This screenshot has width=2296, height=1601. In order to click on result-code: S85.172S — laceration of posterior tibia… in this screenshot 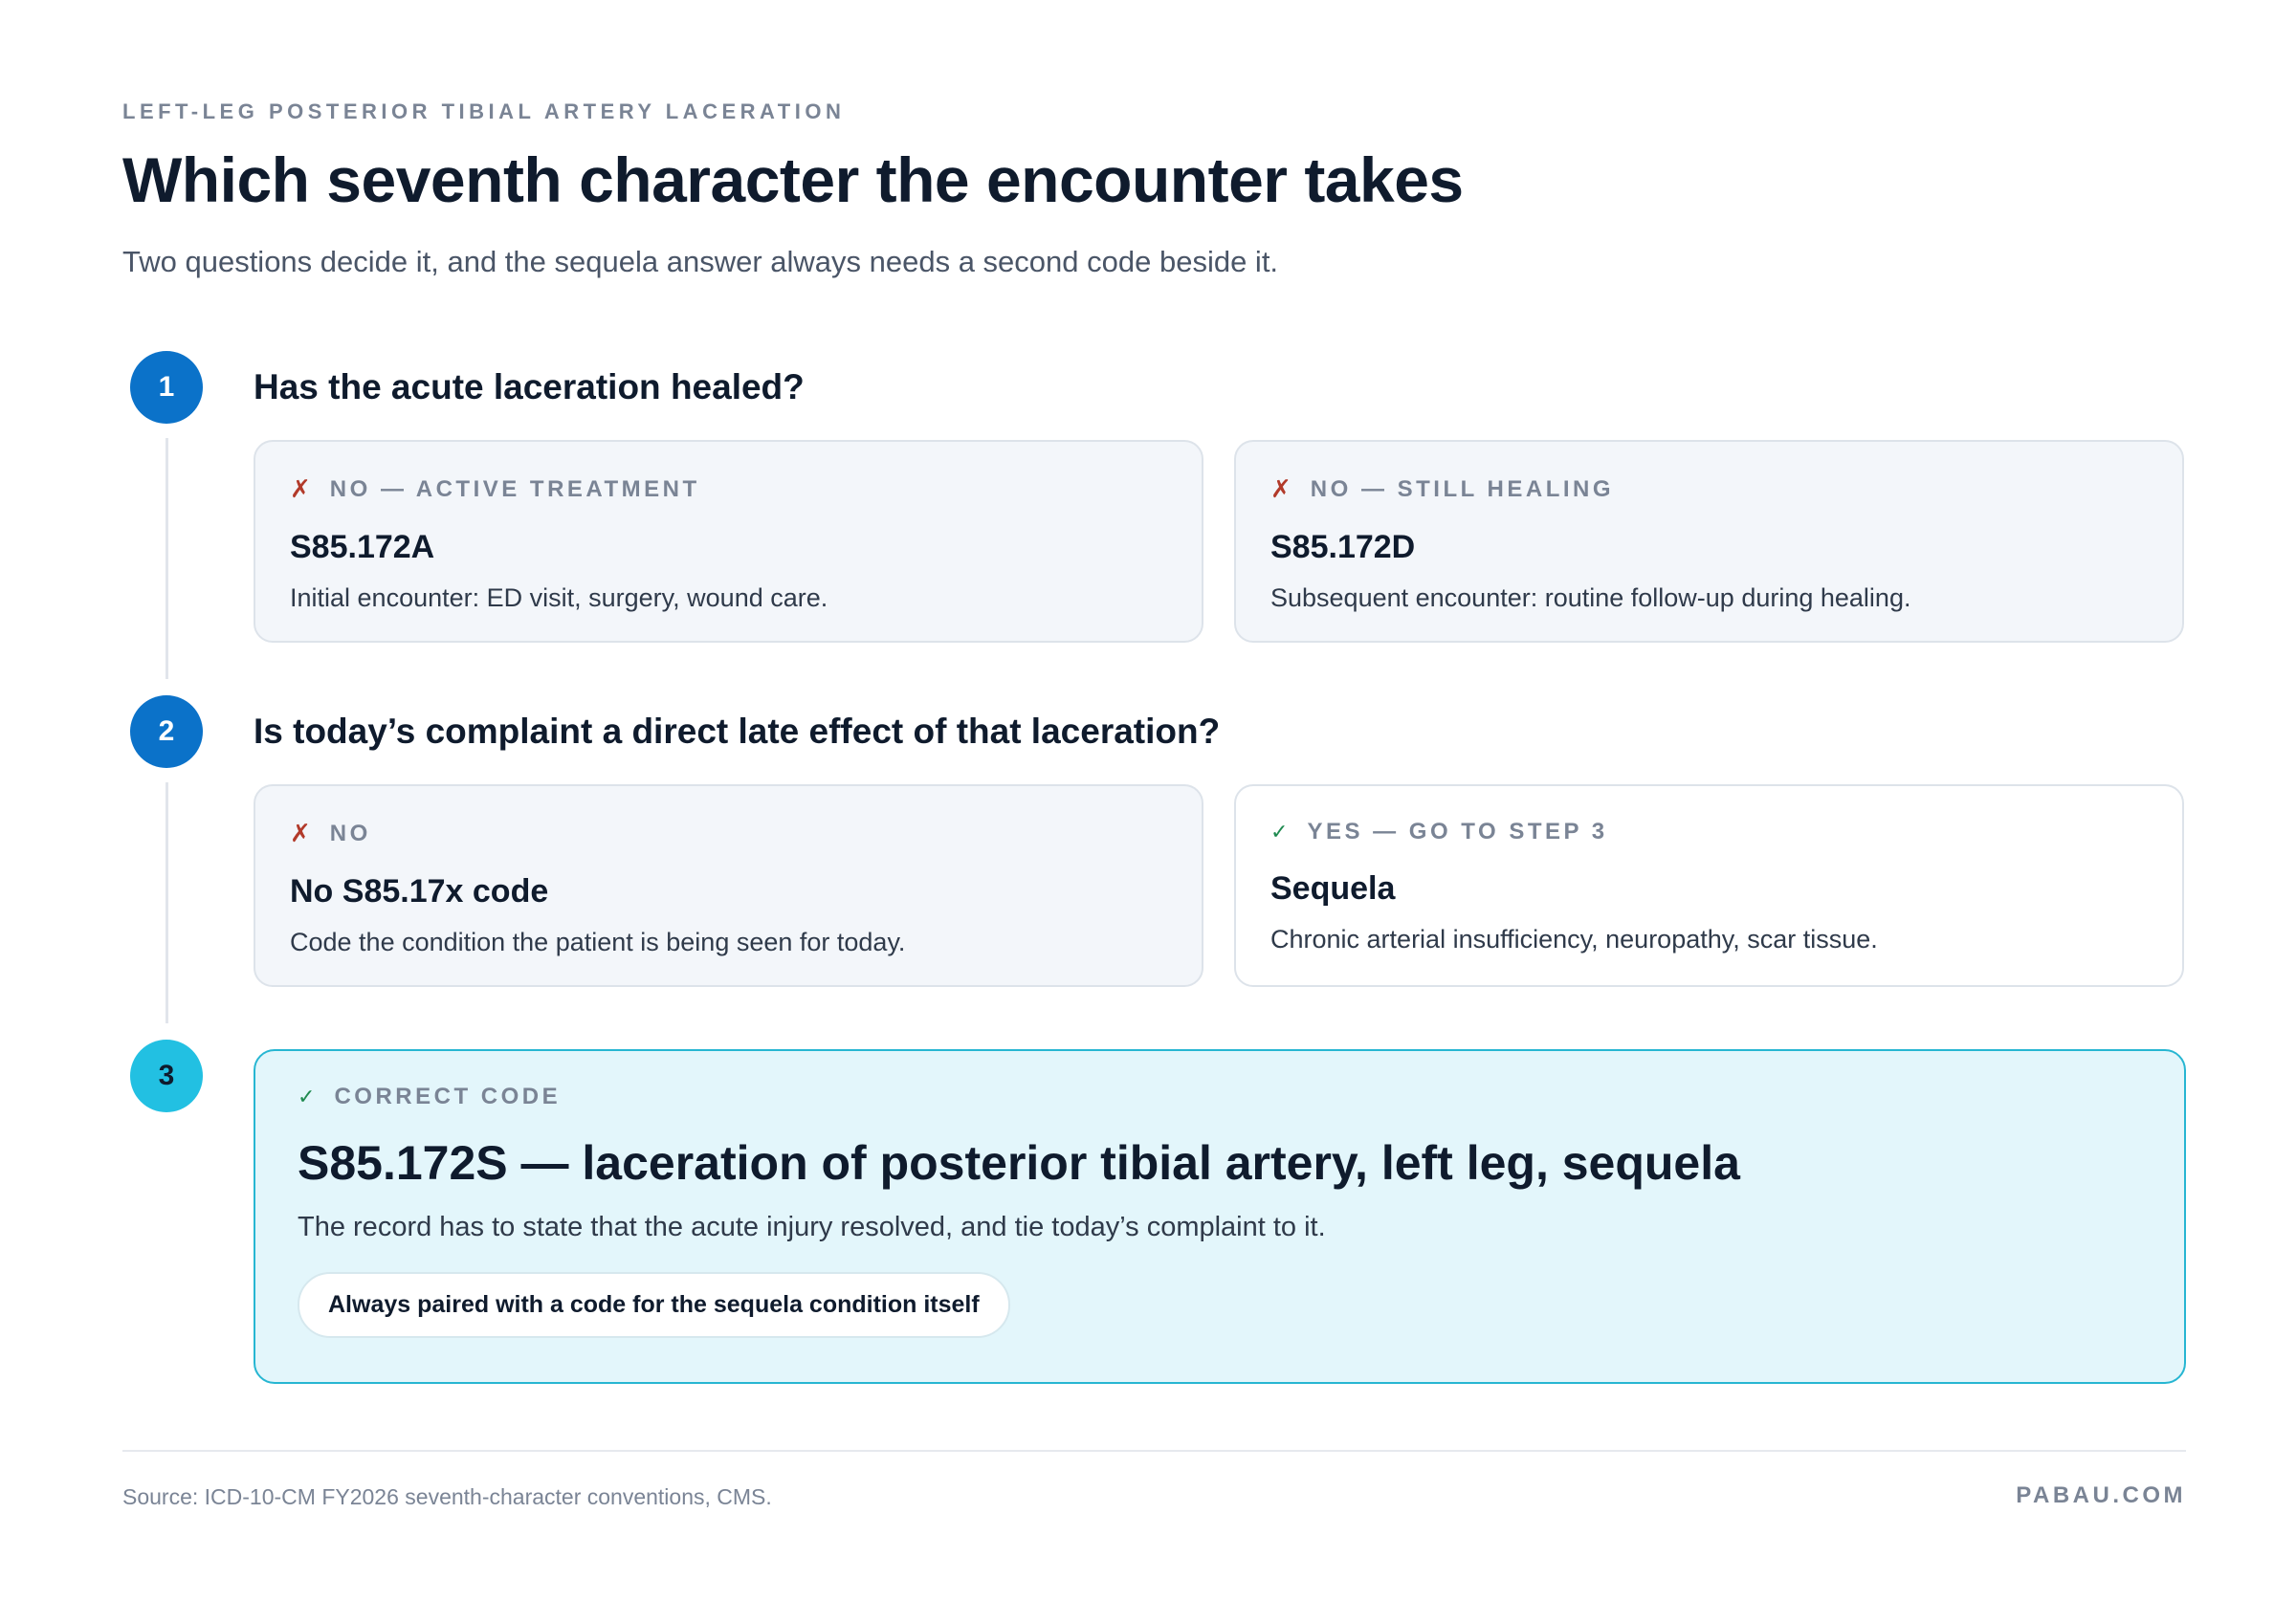, I will do `click(1019, 1163)`.